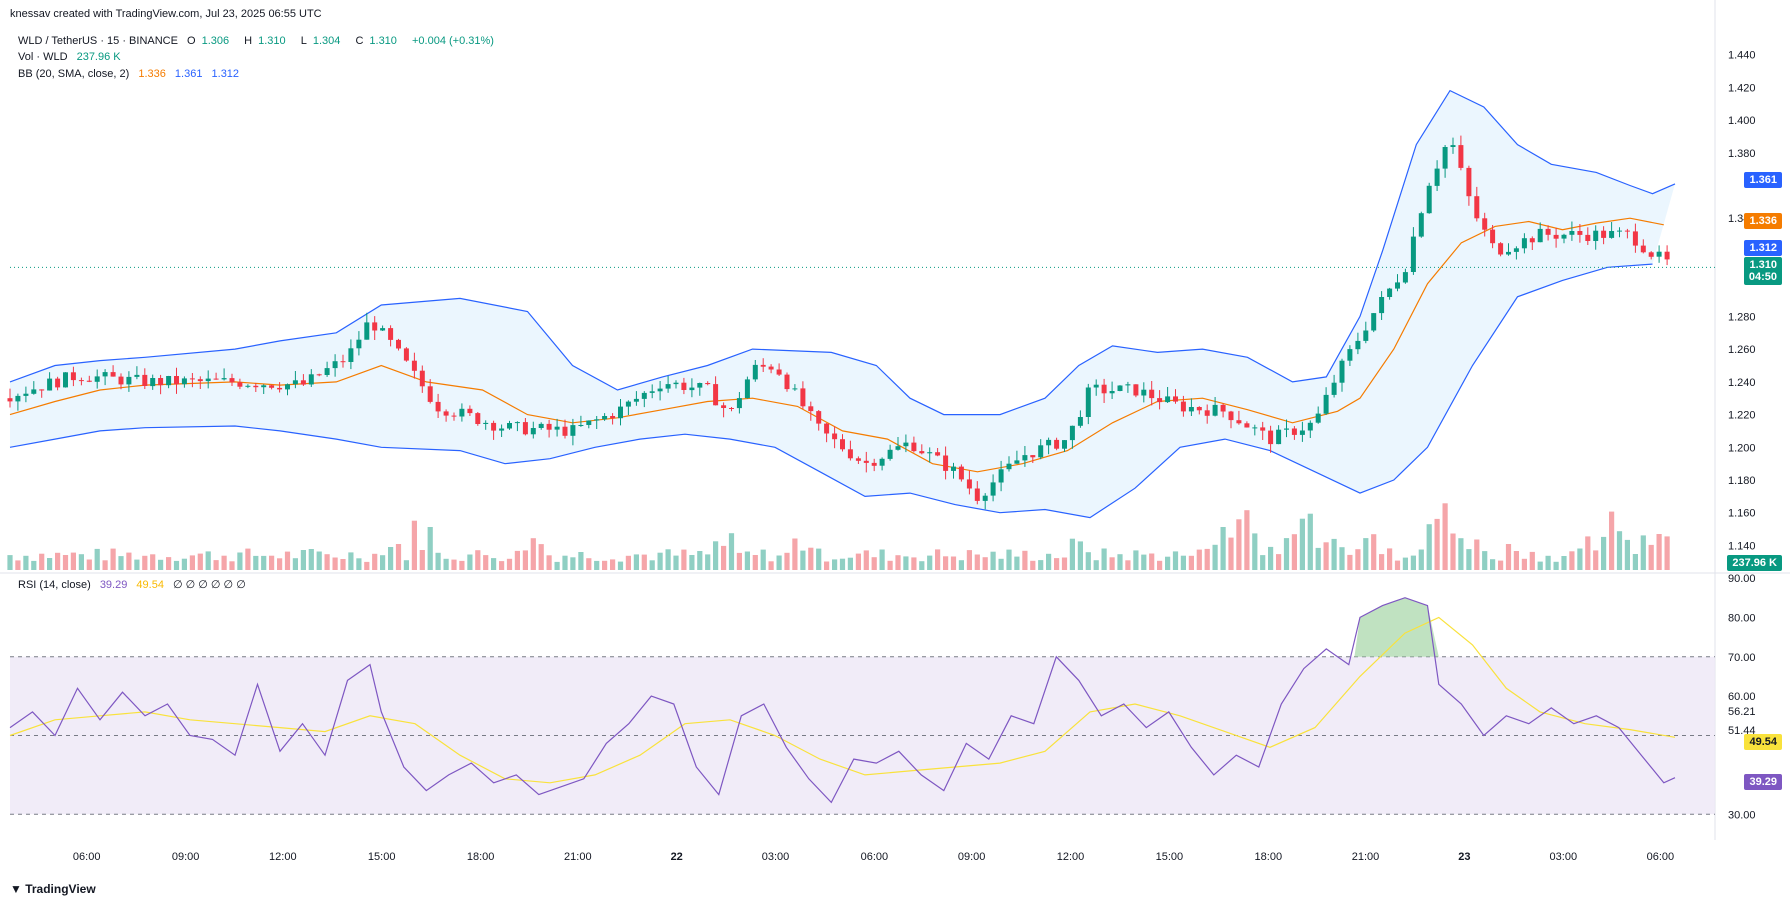  What do you see at coordinates (972, 857) in the screenshot?
I see `time-tick-label: 09:00` at bounding box center [972, 857].